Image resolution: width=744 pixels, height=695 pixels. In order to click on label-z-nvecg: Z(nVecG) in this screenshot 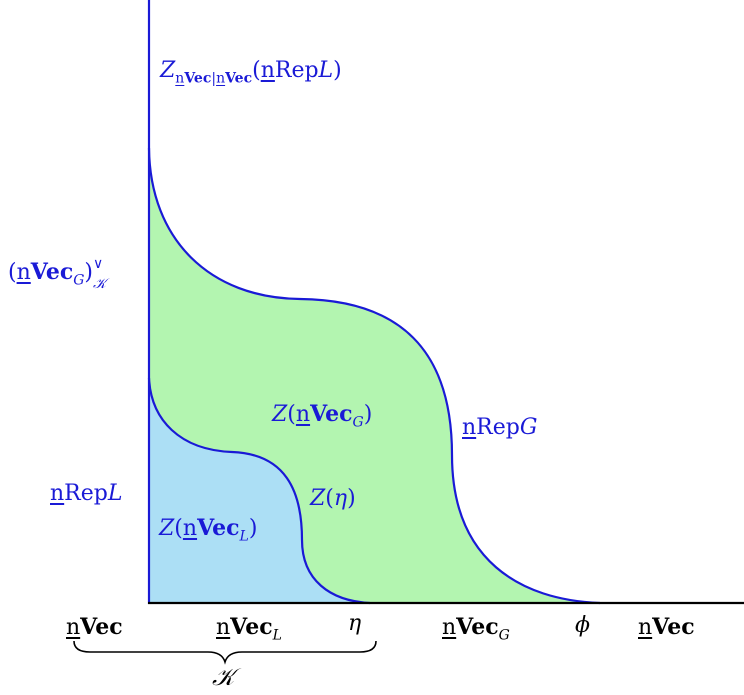, I will do `click(322, 416)`.